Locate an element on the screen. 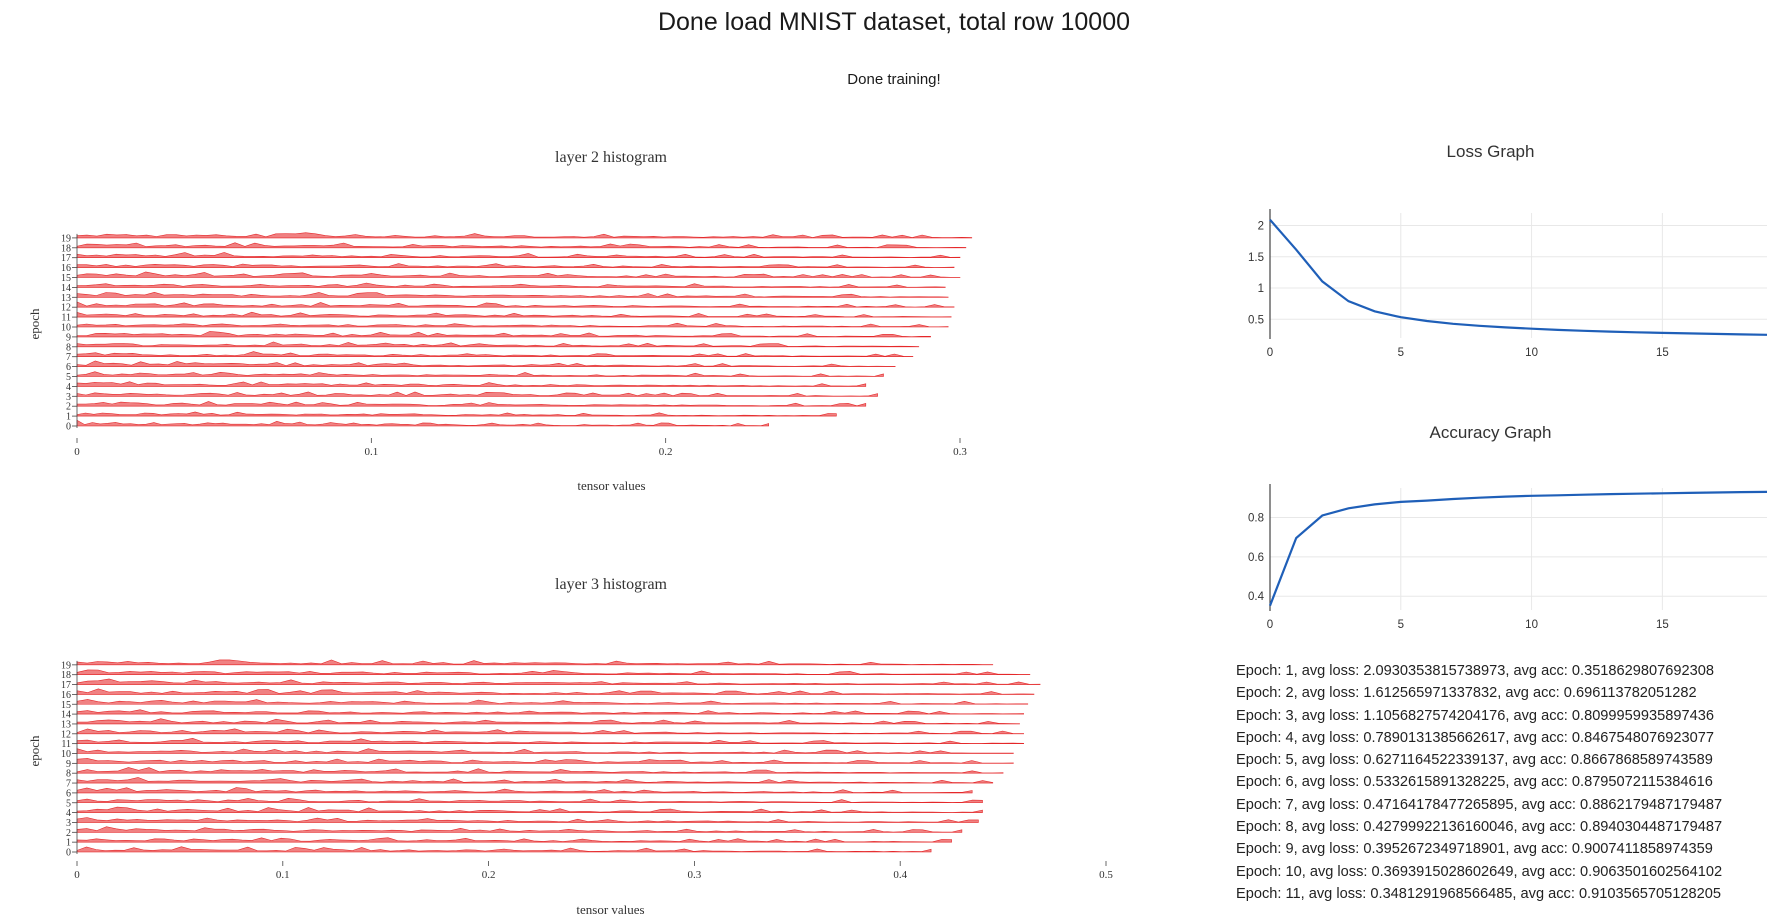  x-tick-label: 0.1 is located at coordinates (283, 875).